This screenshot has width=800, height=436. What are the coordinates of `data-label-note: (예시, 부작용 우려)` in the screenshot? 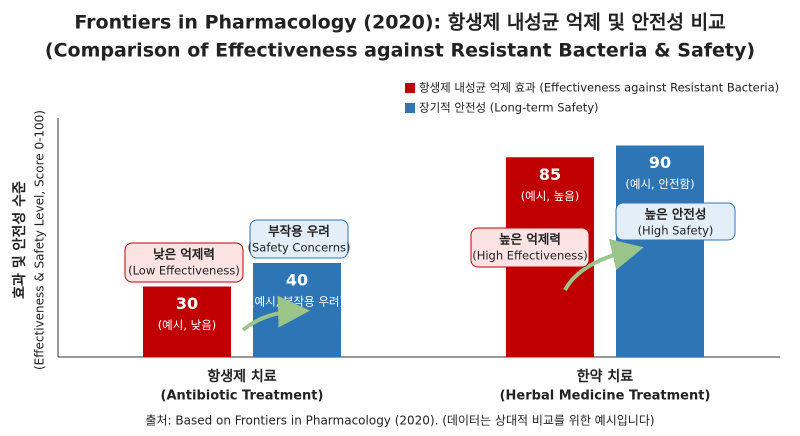 It's located at (297, 302).